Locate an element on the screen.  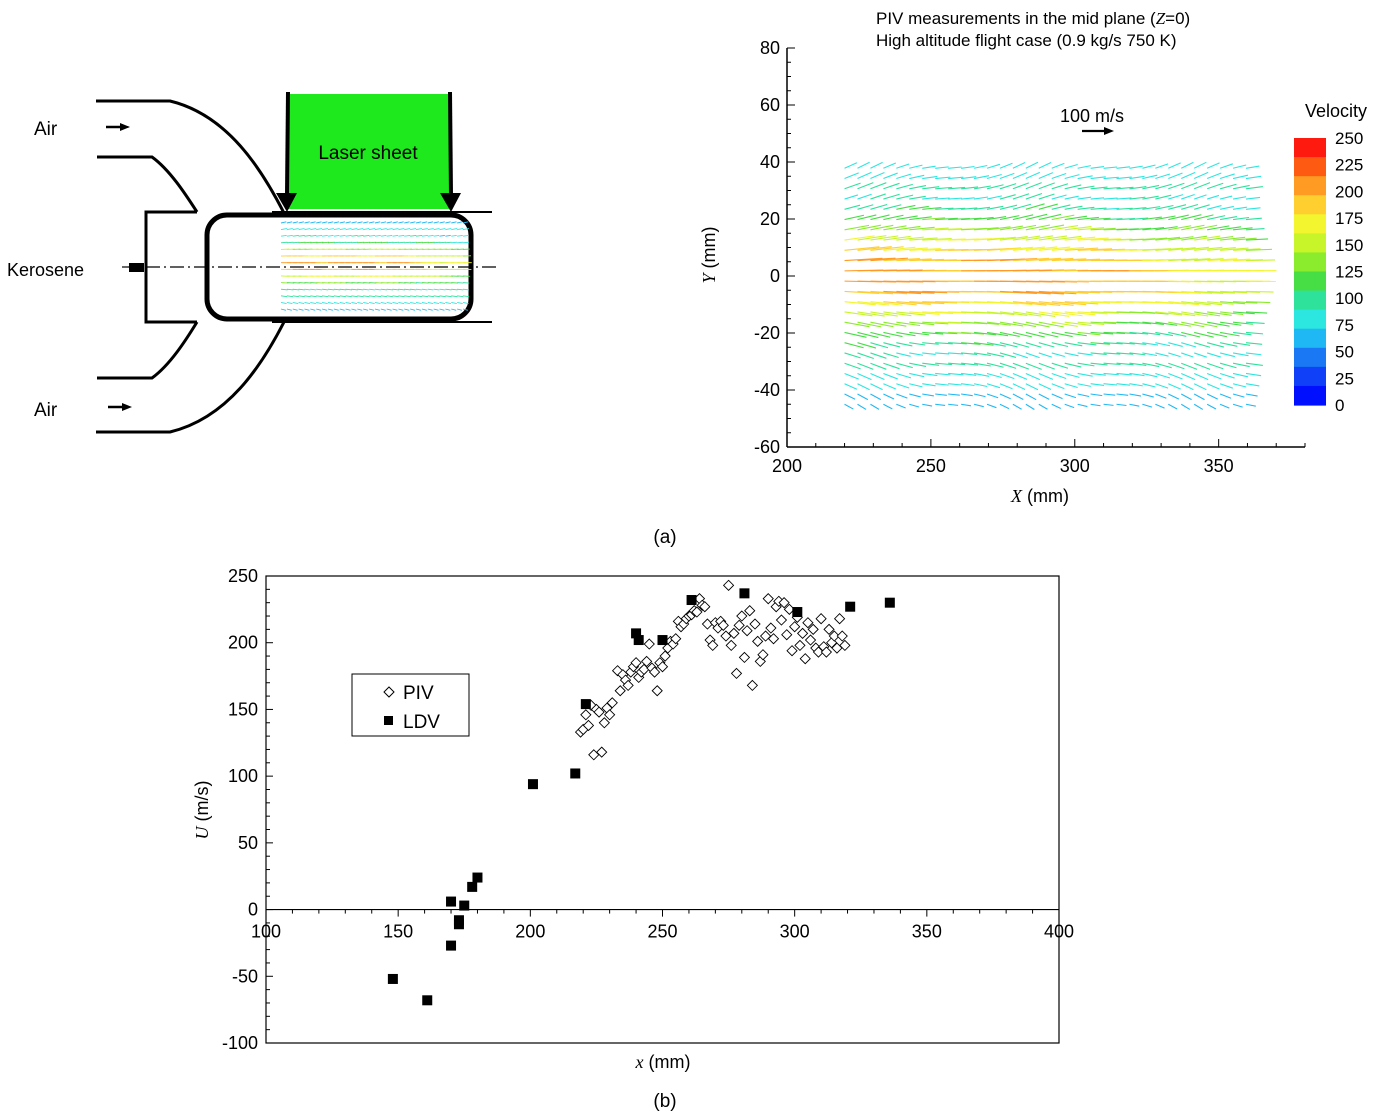
scatter-x-tick-label: 200 is located at coordinates (530, 932).